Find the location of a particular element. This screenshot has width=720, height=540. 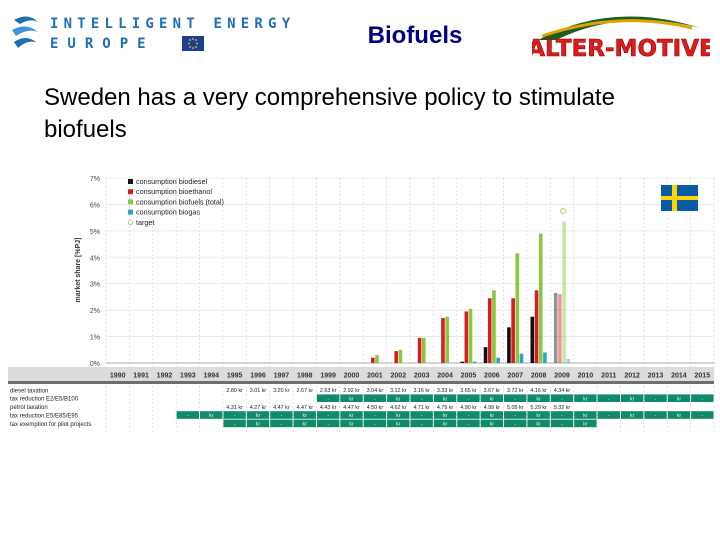

x-tick-label: 2008 is located at coordinates (539, 376).